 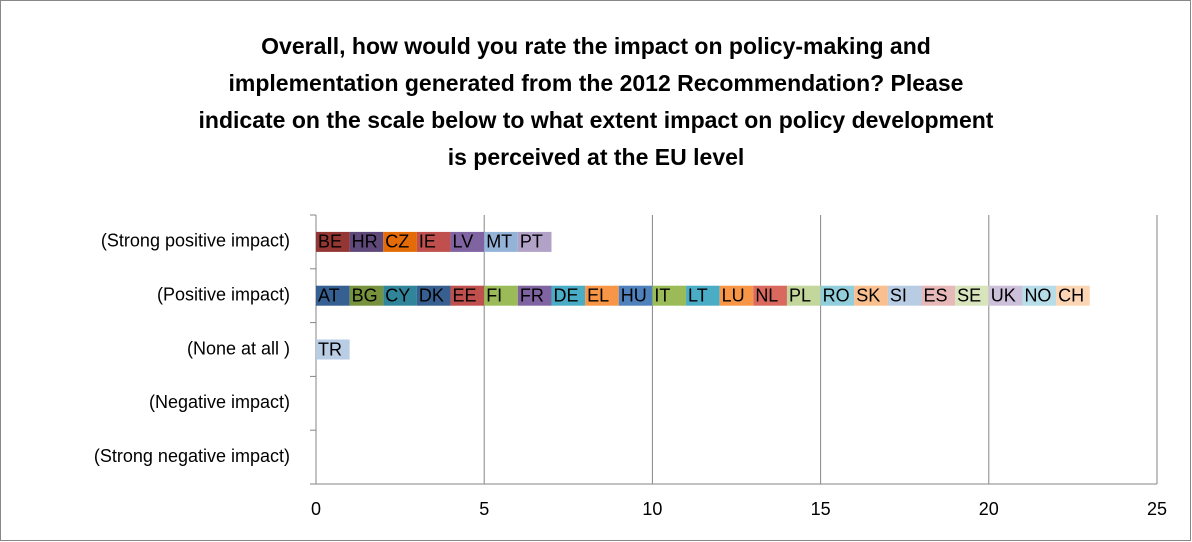 I want to click on x-tick-label: 5, so click(x=484, y=509).